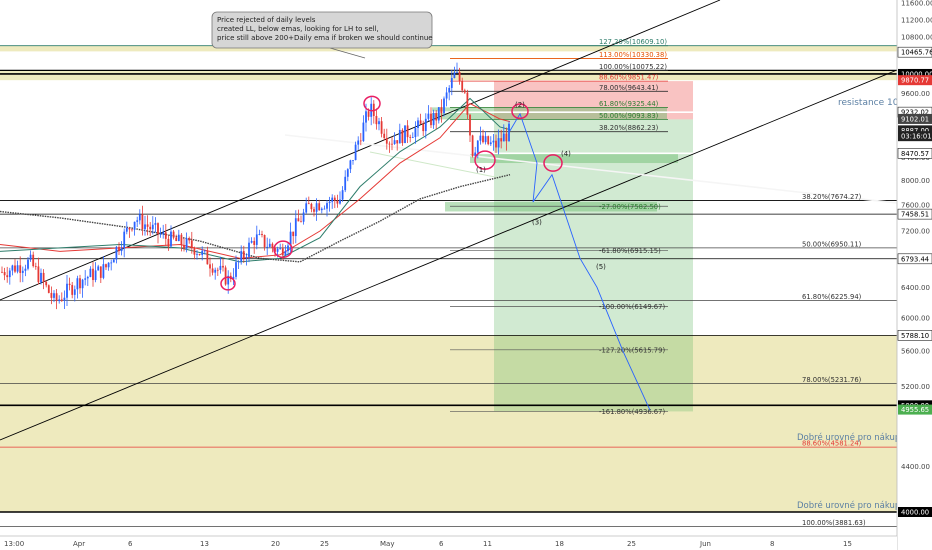 The image size is (932, 550). I want to click on highlight-circles, so click(391, 193).